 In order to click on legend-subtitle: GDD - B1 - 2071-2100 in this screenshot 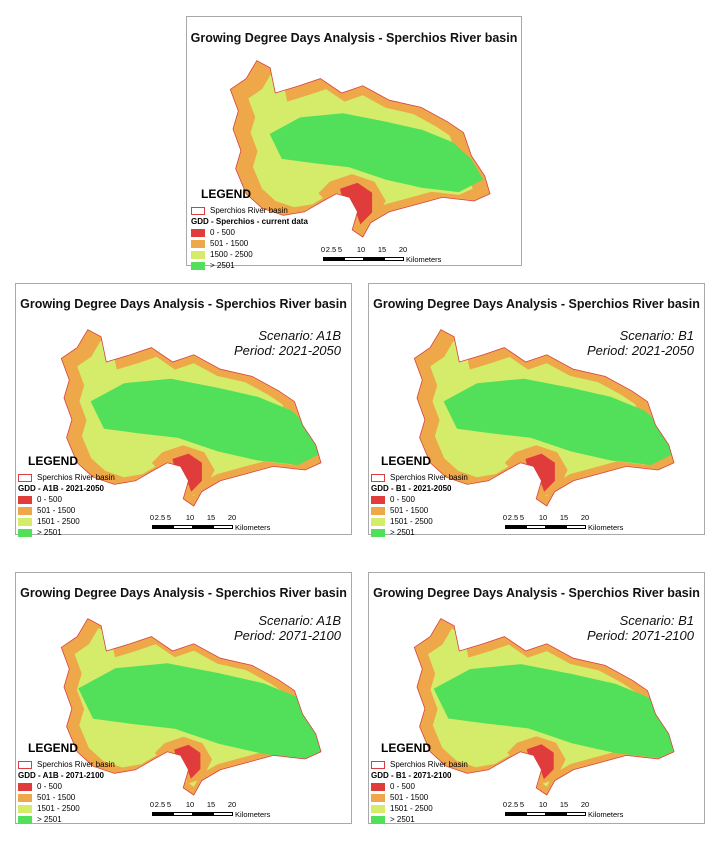, I will do `click(411, 775)`.